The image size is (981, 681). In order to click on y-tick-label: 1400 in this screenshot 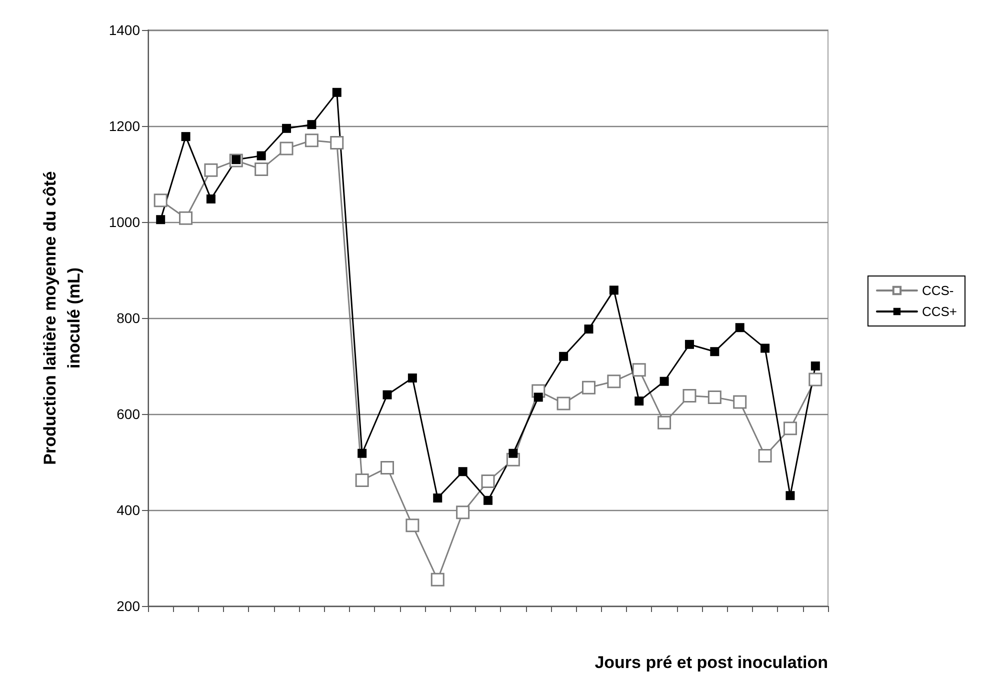, I will do `click(124, 30)`.